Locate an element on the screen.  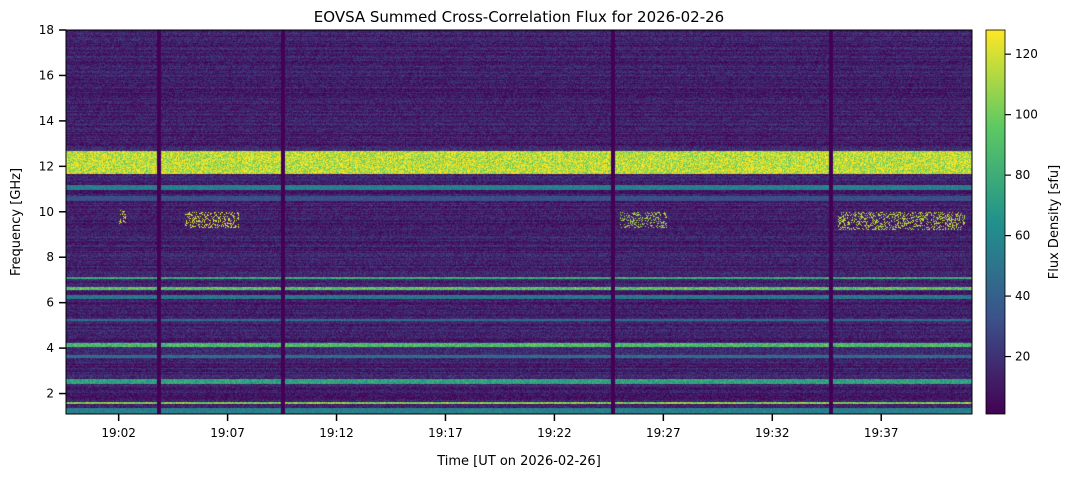
x-tick-label: 19:37 is located at coordinates (881, 433).